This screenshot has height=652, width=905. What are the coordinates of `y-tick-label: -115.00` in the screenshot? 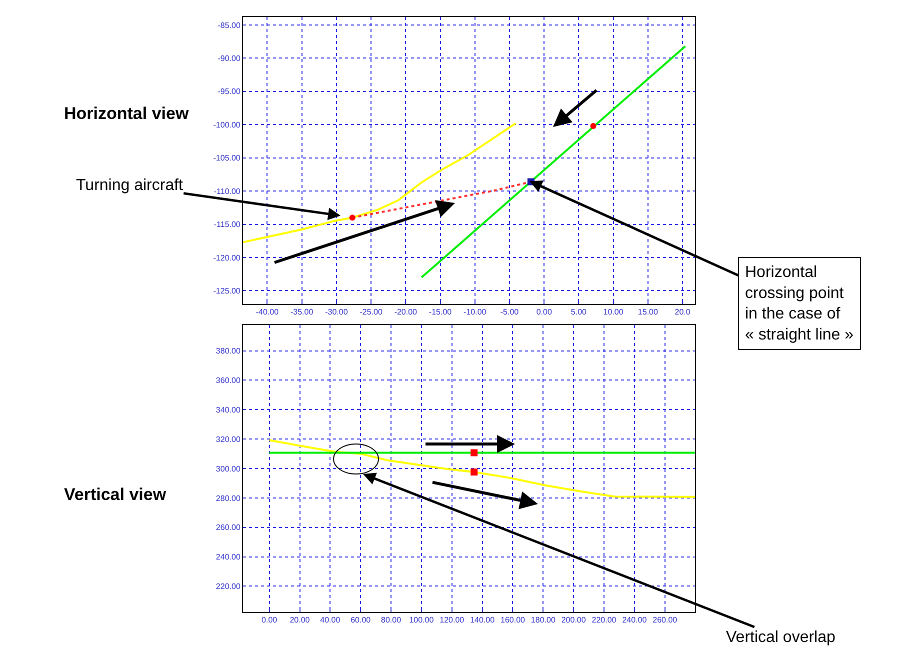 It's located at (227, 225).